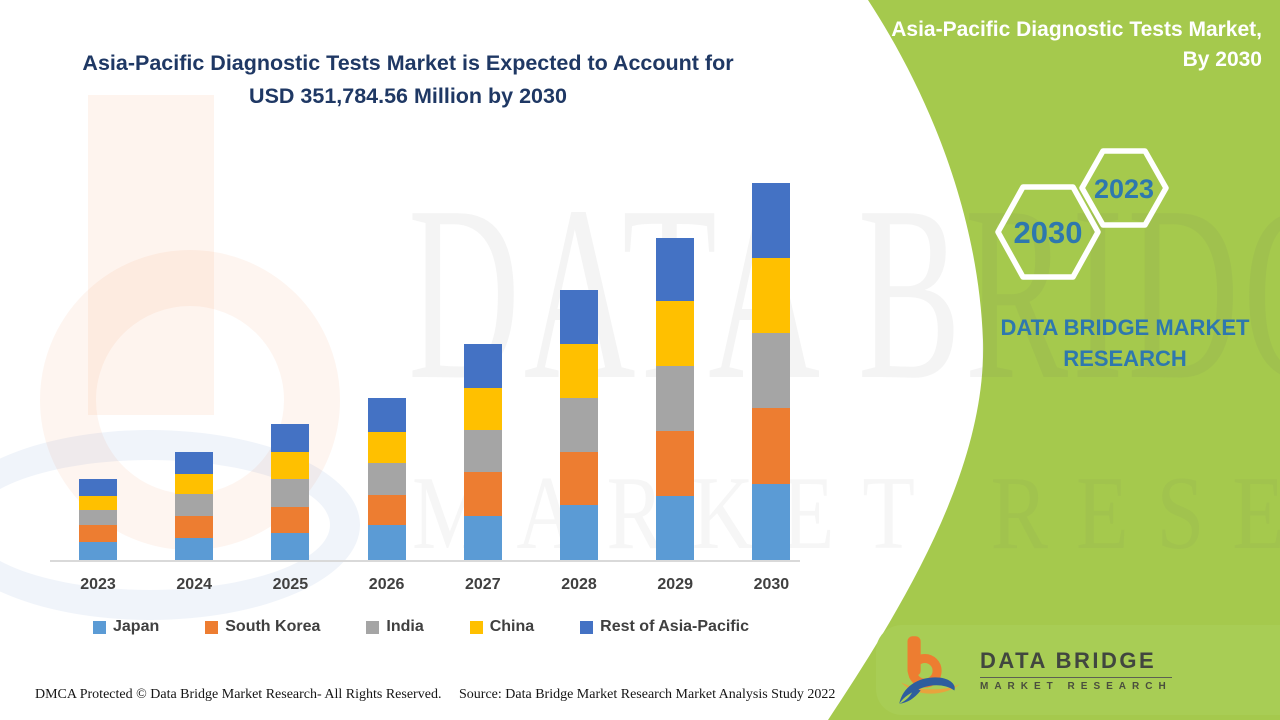 The width and height of the screenshot is (1280, 720). Describe the element at coordinates (290, 584) in the screenshot. I see `x-axis-label-2025: 2025` at that location.